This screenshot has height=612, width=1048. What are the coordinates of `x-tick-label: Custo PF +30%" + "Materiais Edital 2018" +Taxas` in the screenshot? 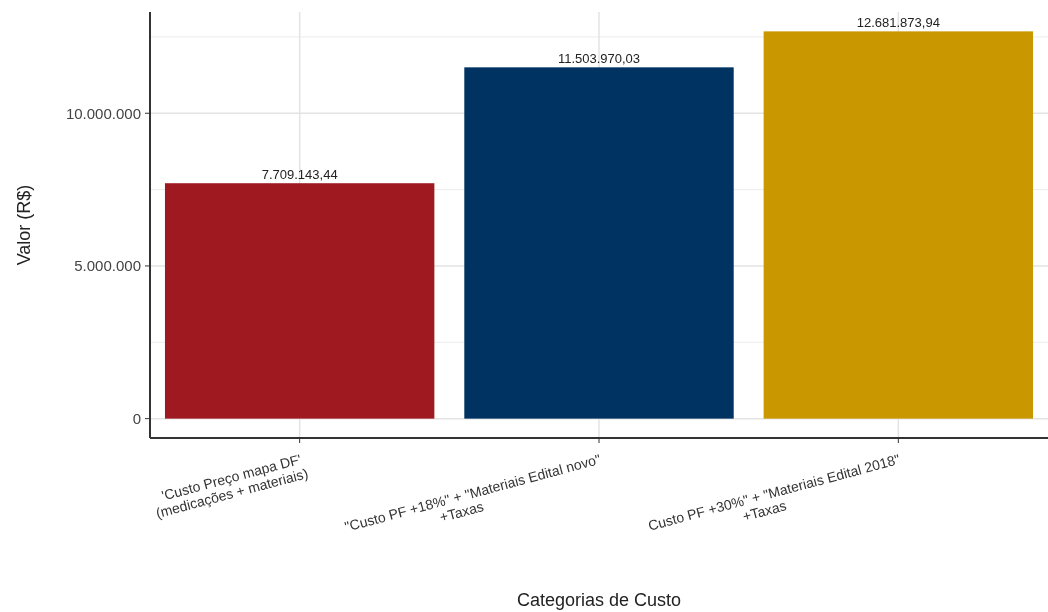 It's located at (774, 492).